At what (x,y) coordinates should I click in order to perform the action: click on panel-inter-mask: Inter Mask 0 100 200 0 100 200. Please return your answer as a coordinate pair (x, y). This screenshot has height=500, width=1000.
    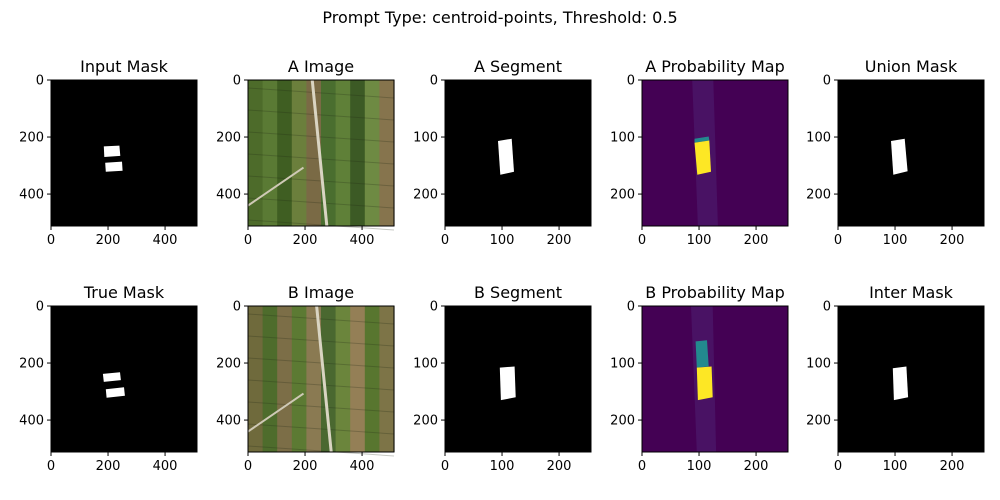
    Looking at the image, I should click on (895, 378).